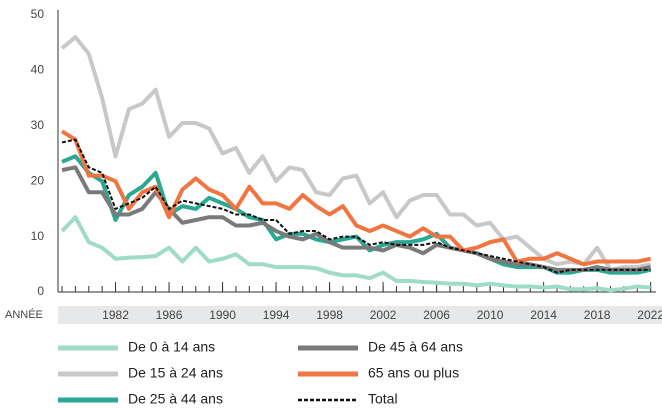  I want to click on y-tick-label: 40, so click(38, 70).